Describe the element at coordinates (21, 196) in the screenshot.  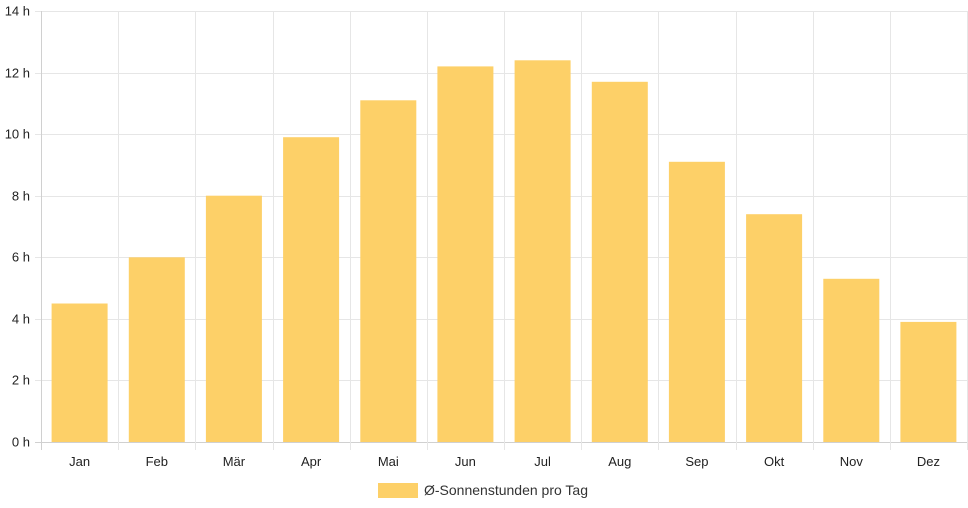
I see `y-tick-label: 8 h` at that location.